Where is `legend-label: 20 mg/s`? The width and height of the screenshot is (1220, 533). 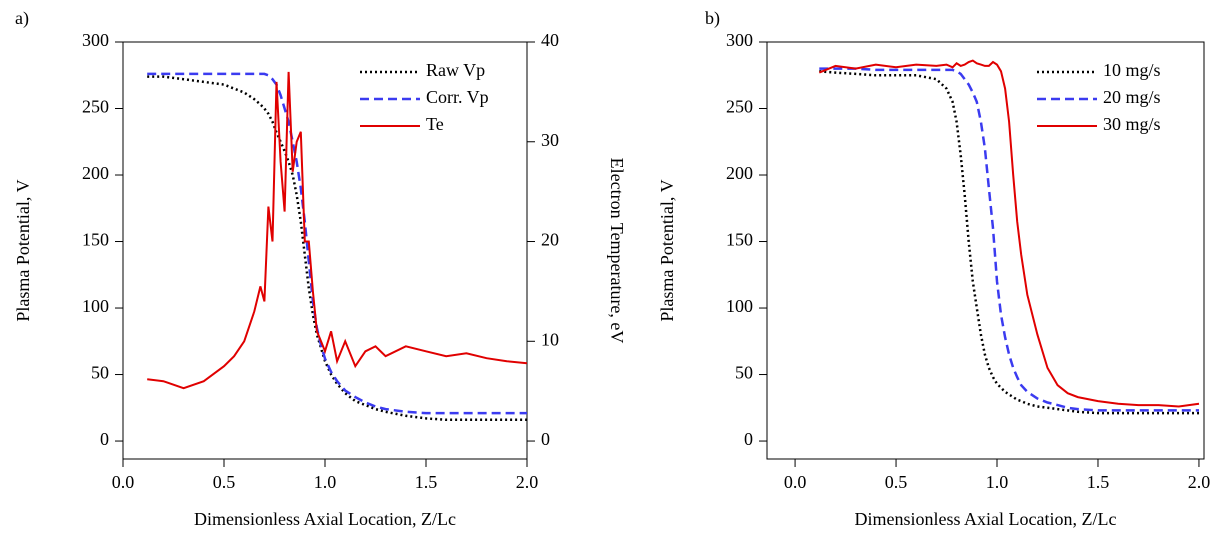
legend-label: 20 mg/s is located at coordinates (1132, 97).